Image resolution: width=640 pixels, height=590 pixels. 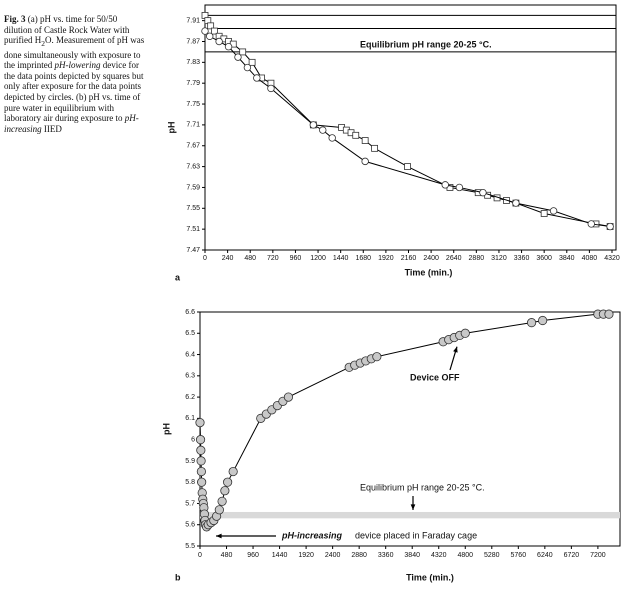 What do you see at coordinates (193, 187) in the screenshot?
I see `y-tick-label: 7.59` at bounding box center [193, 187].